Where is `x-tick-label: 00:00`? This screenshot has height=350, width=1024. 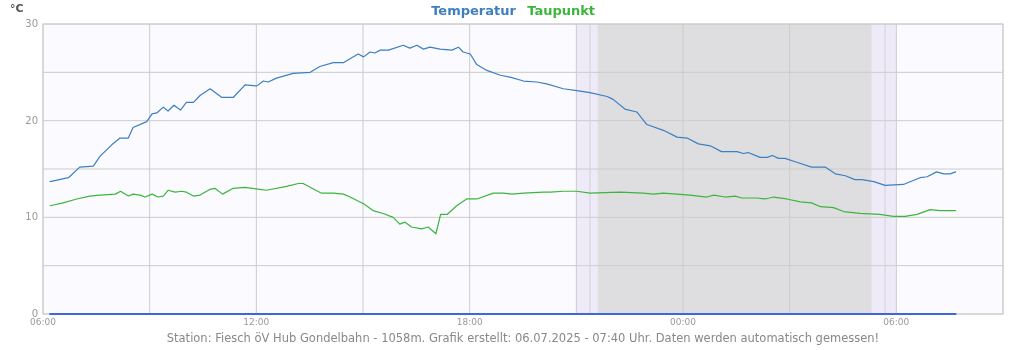 x-tick-label: 00:00 is located at coordinates (683, 322).